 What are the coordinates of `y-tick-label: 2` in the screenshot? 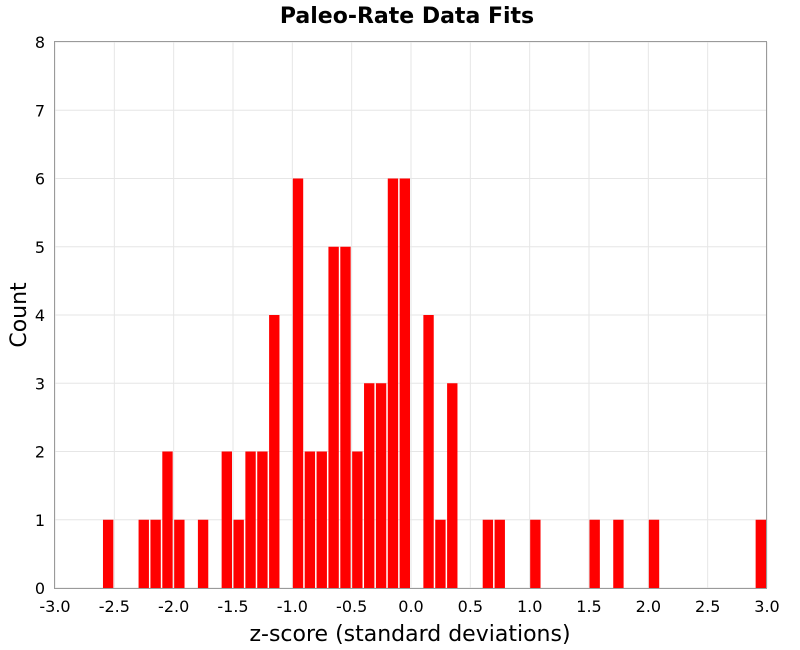 It's located at (40, 452).